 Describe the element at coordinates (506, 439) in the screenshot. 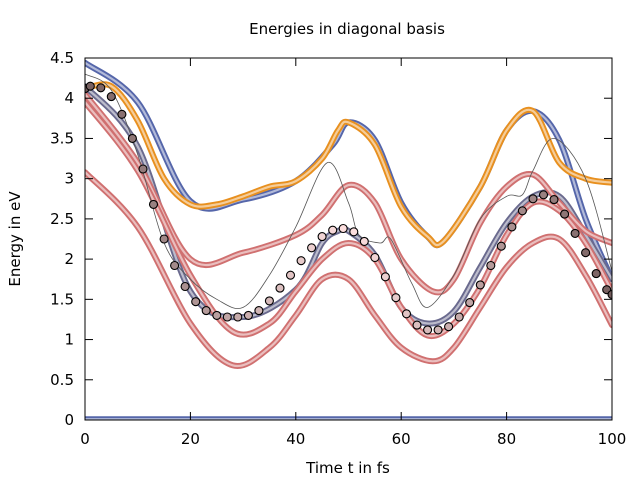

I see `x-tick-label: 80` at that location.